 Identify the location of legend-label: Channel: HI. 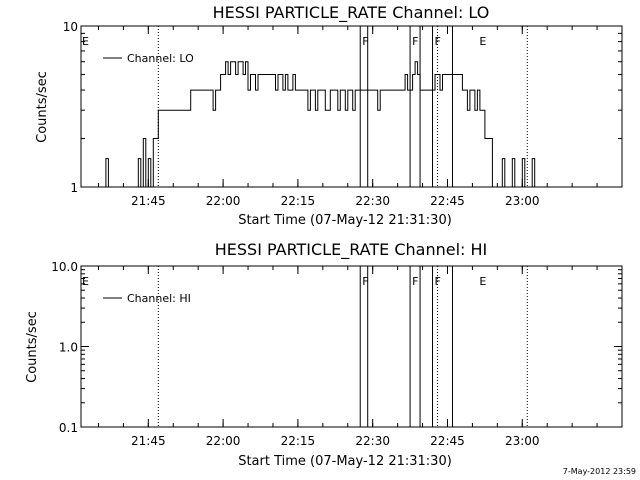
(159, 298).